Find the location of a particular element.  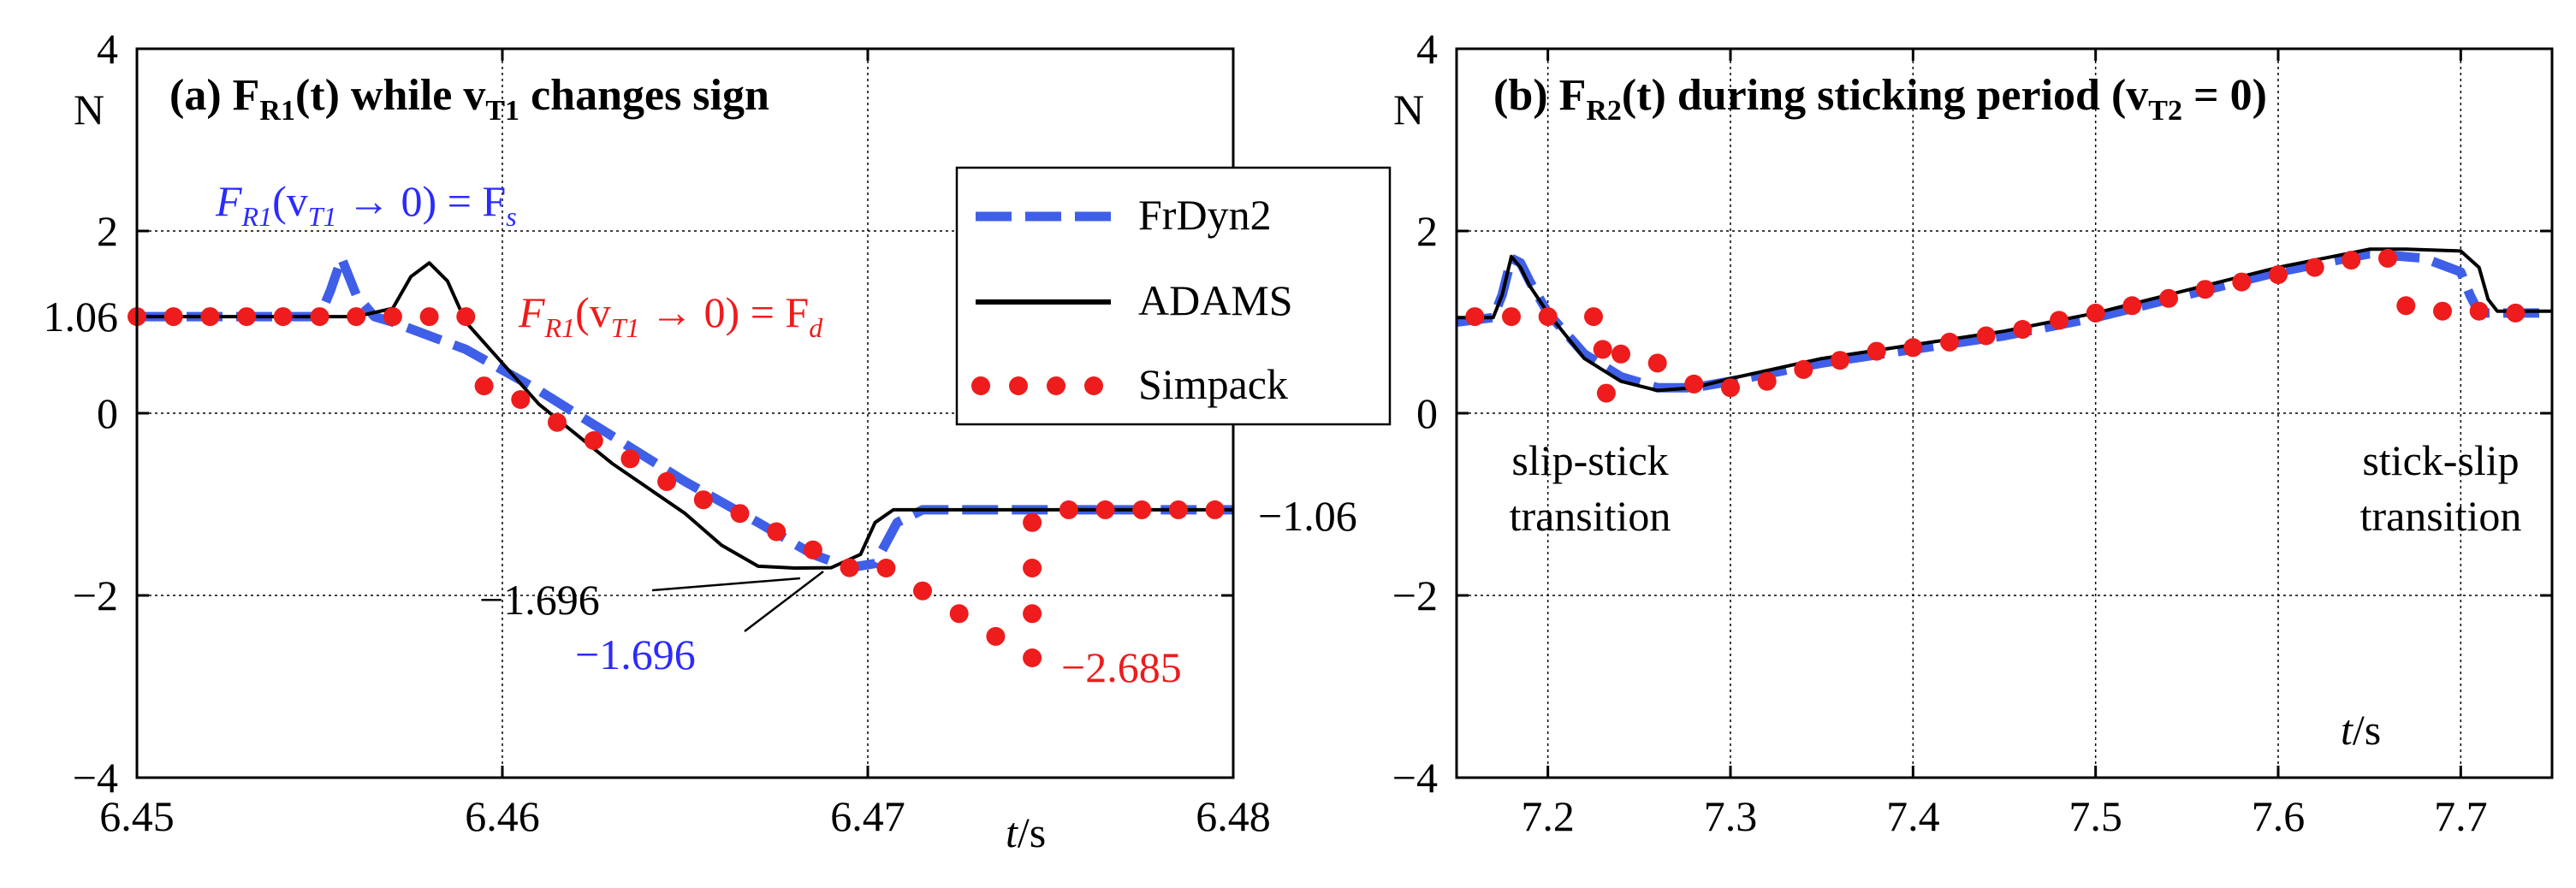

x-axis-label-b: t/s is located at coordinates (2361, 730).